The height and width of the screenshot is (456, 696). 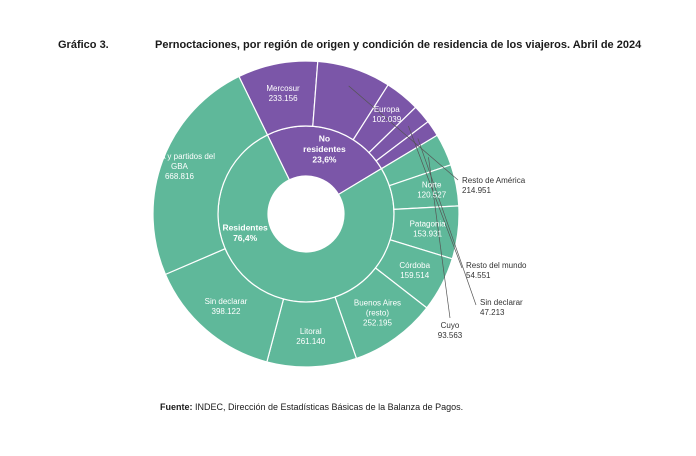 I want to click on inner-label-residentes: Residentes 76,4%, so click(x=245, y=232).